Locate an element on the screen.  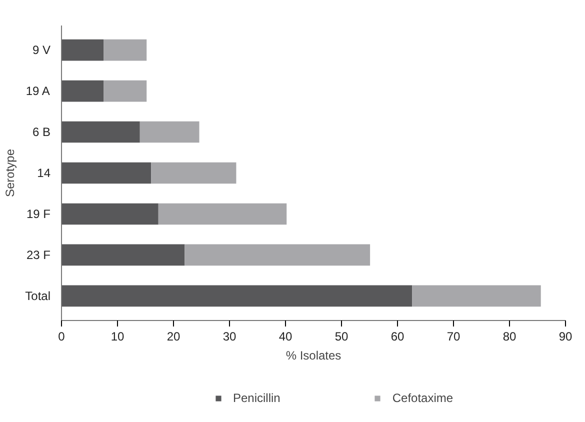
x-tick-label: 70 is located at coordinates (453, 337).